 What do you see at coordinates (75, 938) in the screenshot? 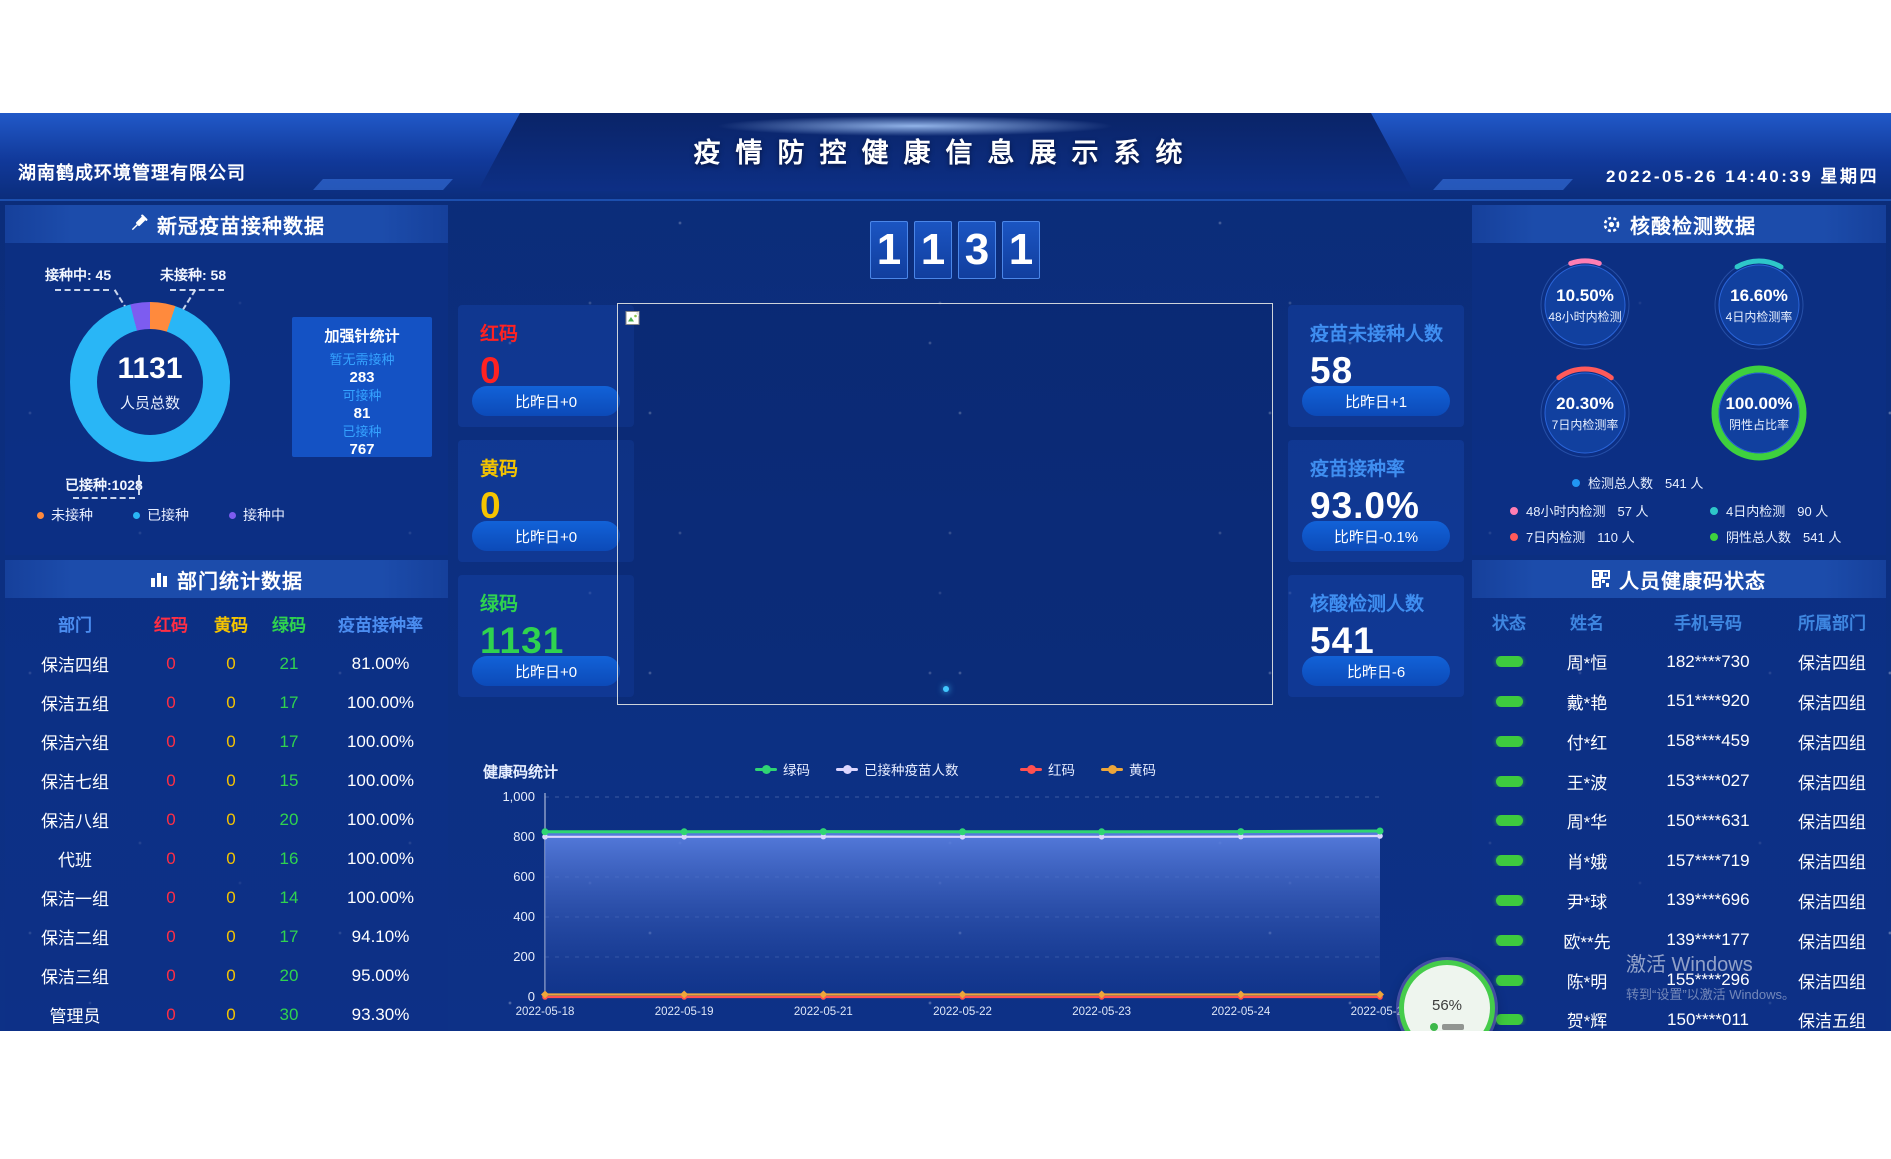
I see `dept-cell: 保洁二组` at bounding box center [75, 938].